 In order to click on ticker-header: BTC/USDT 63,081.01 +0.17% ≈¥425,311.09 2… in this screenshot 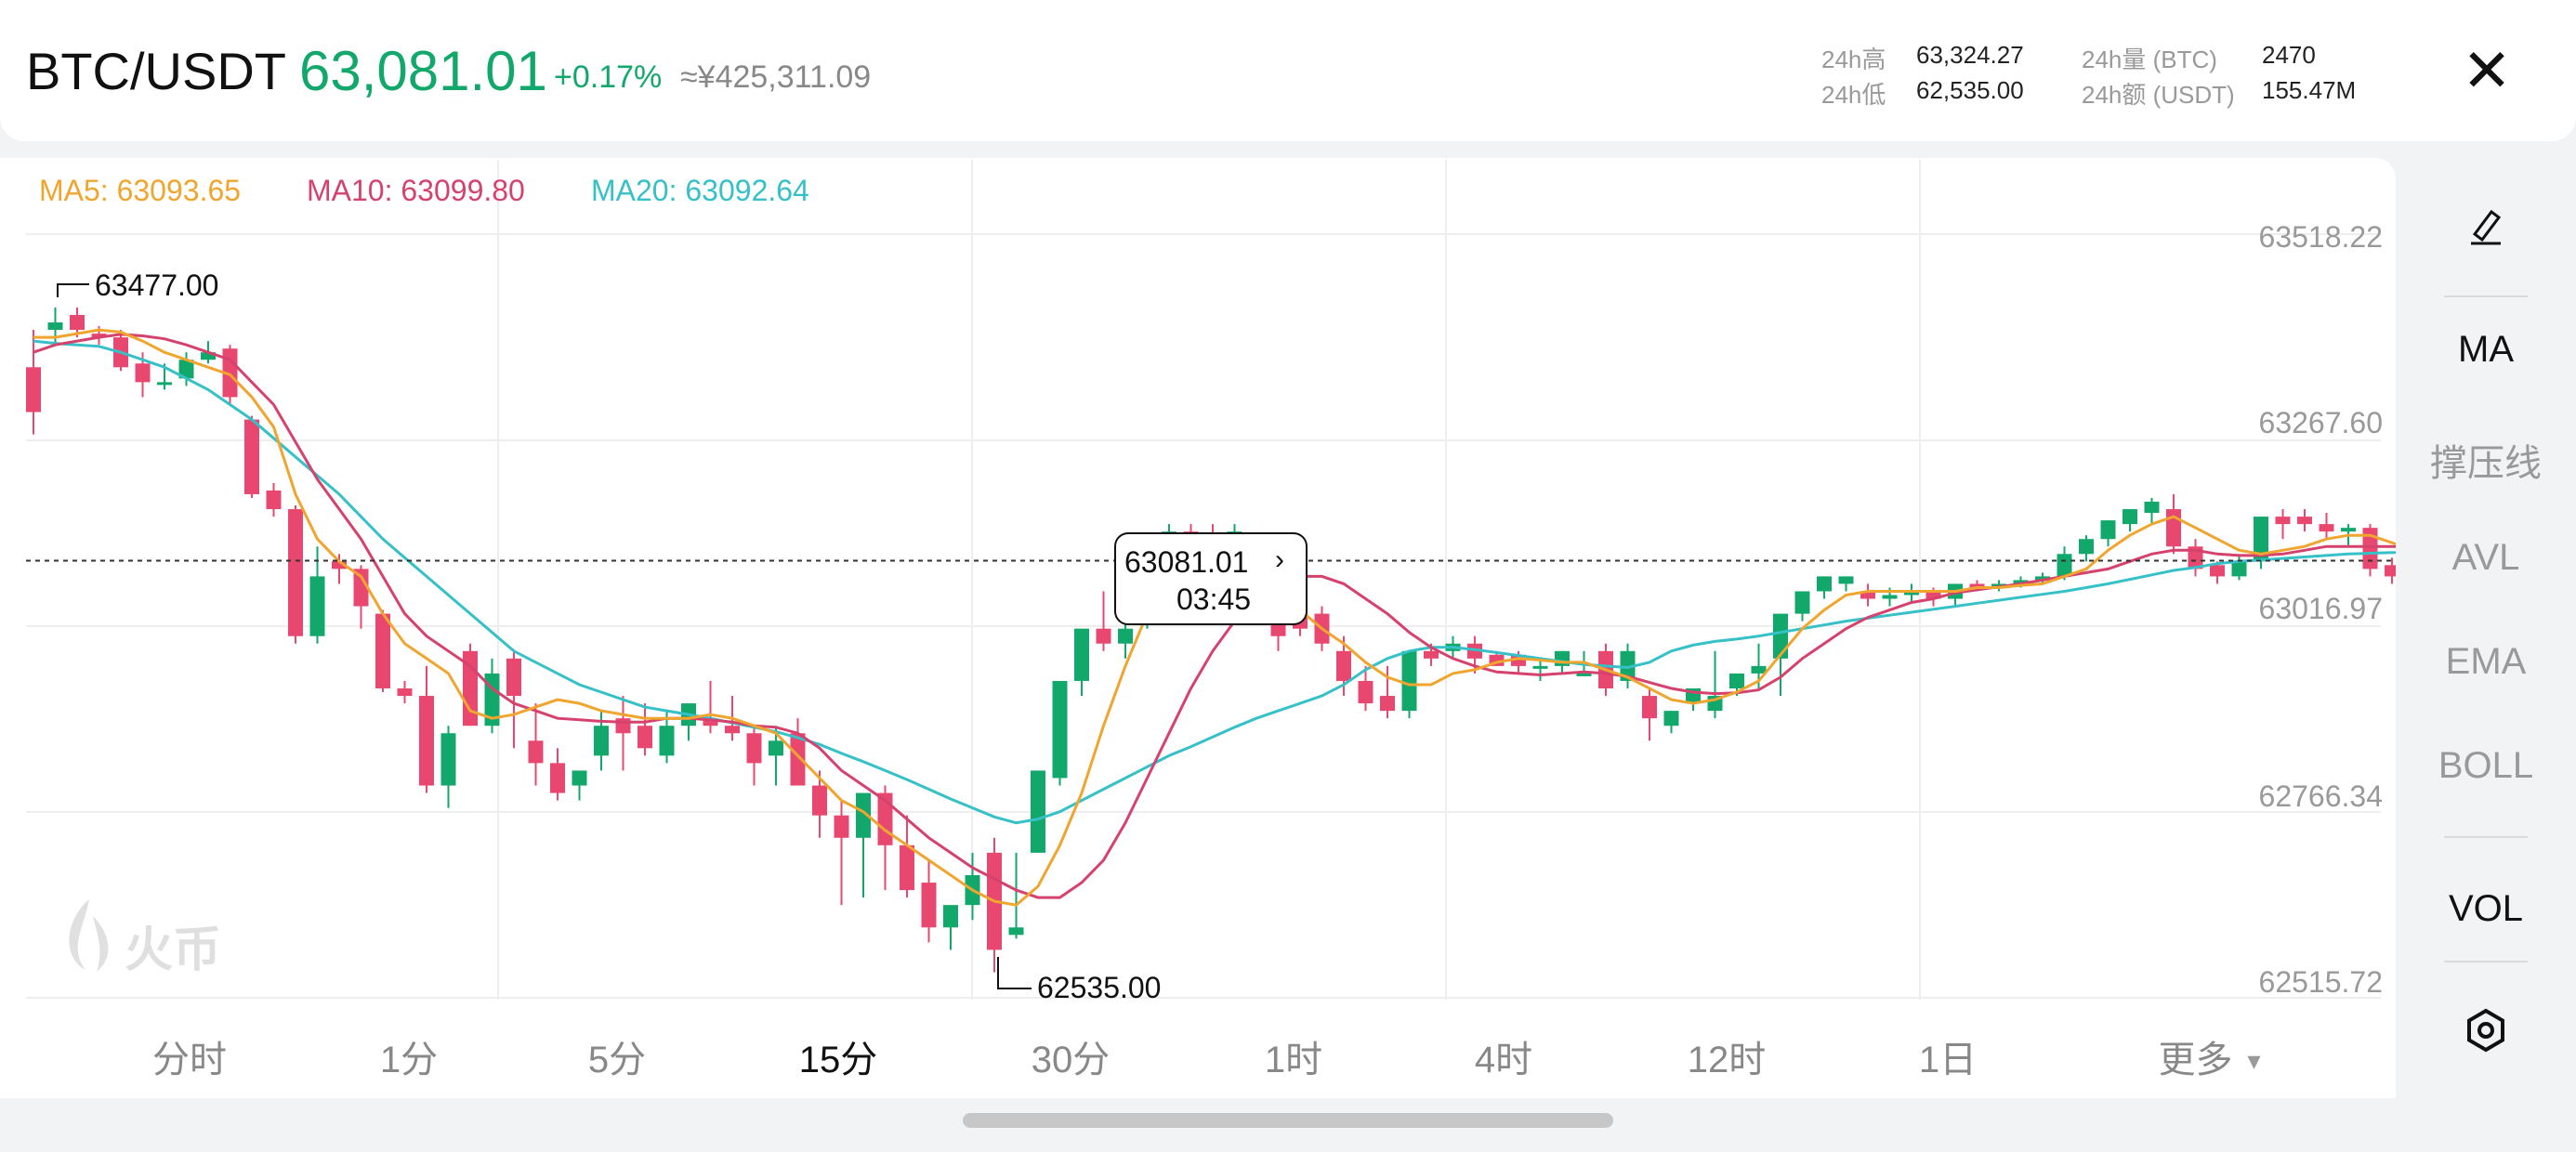, I will do `click(1288, 70)`.